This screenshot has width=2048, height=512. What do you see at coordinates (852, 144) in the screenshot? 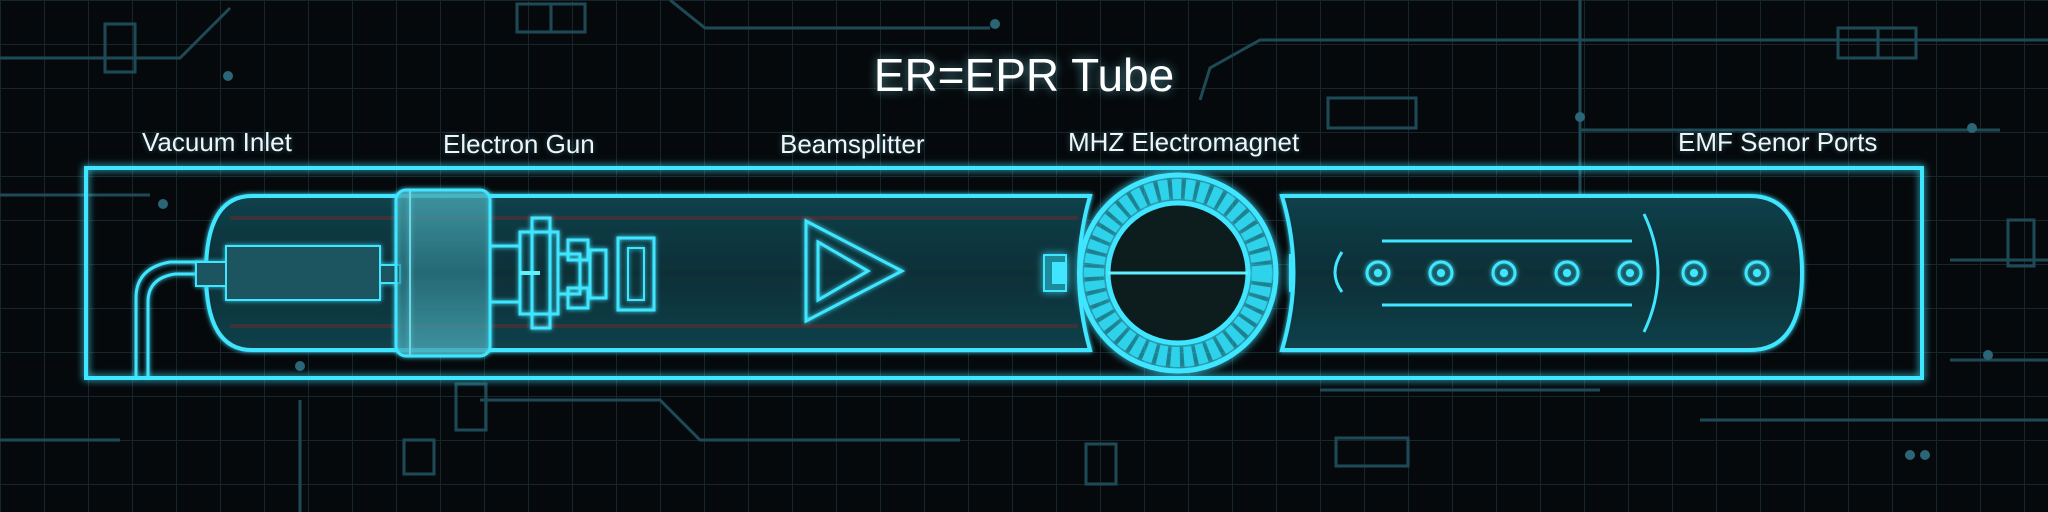
I see `label-beamsplitter: Beamsplitter` at bounding box center [852, 144].